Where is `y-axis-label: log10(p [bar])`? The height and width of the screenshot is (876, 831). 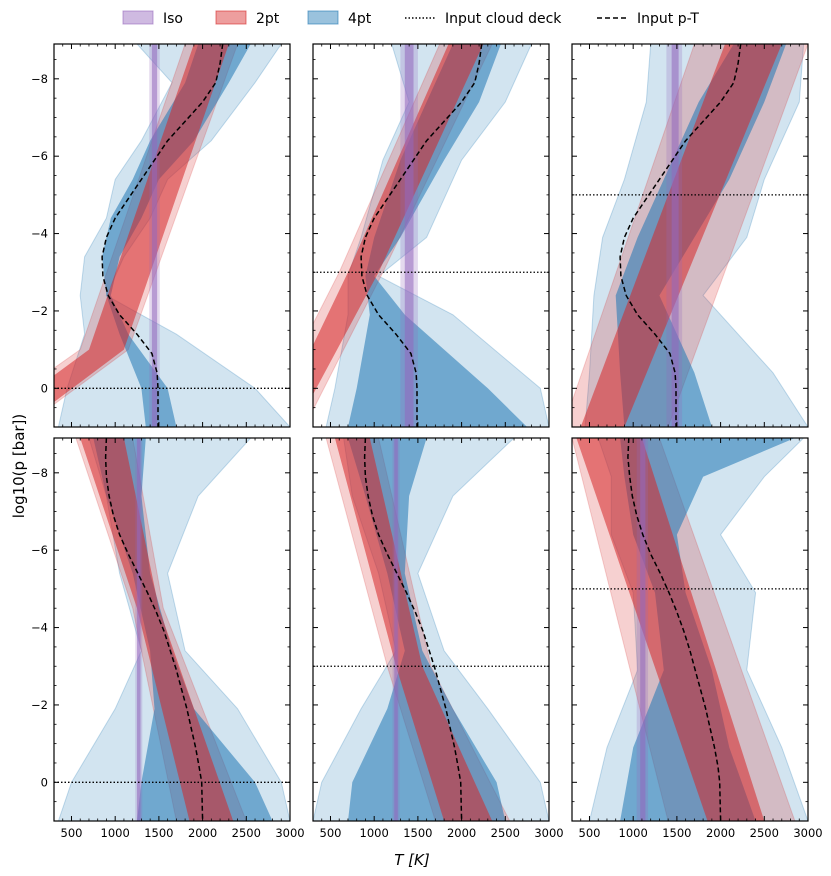
y-axis-label: log10(p [bar]) is located at coordinates (19, 466).